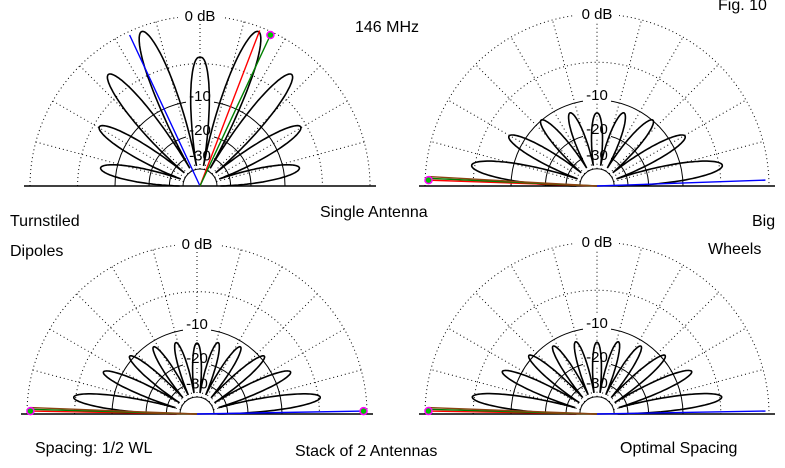 Image resolution: width=785 pixels, height=468 pixels. I want to click on wheels-label: Wheels, so click(735, 249).